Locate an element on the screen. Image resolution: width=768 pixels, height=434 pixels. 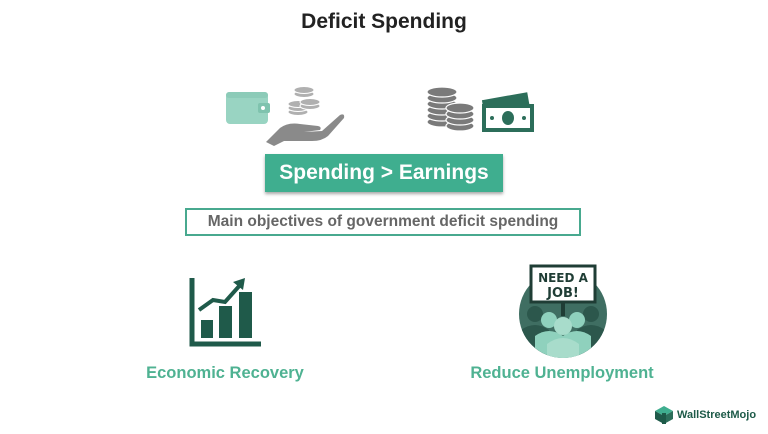
wallet-hand-coins-icon is located at coordinates (285, 116).